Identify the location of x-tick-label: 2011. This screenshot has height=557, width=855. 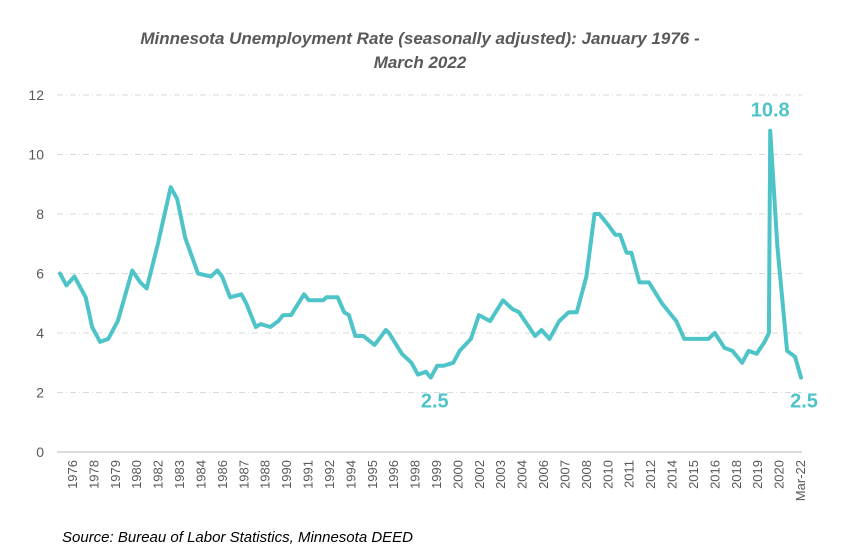
(629, 474).